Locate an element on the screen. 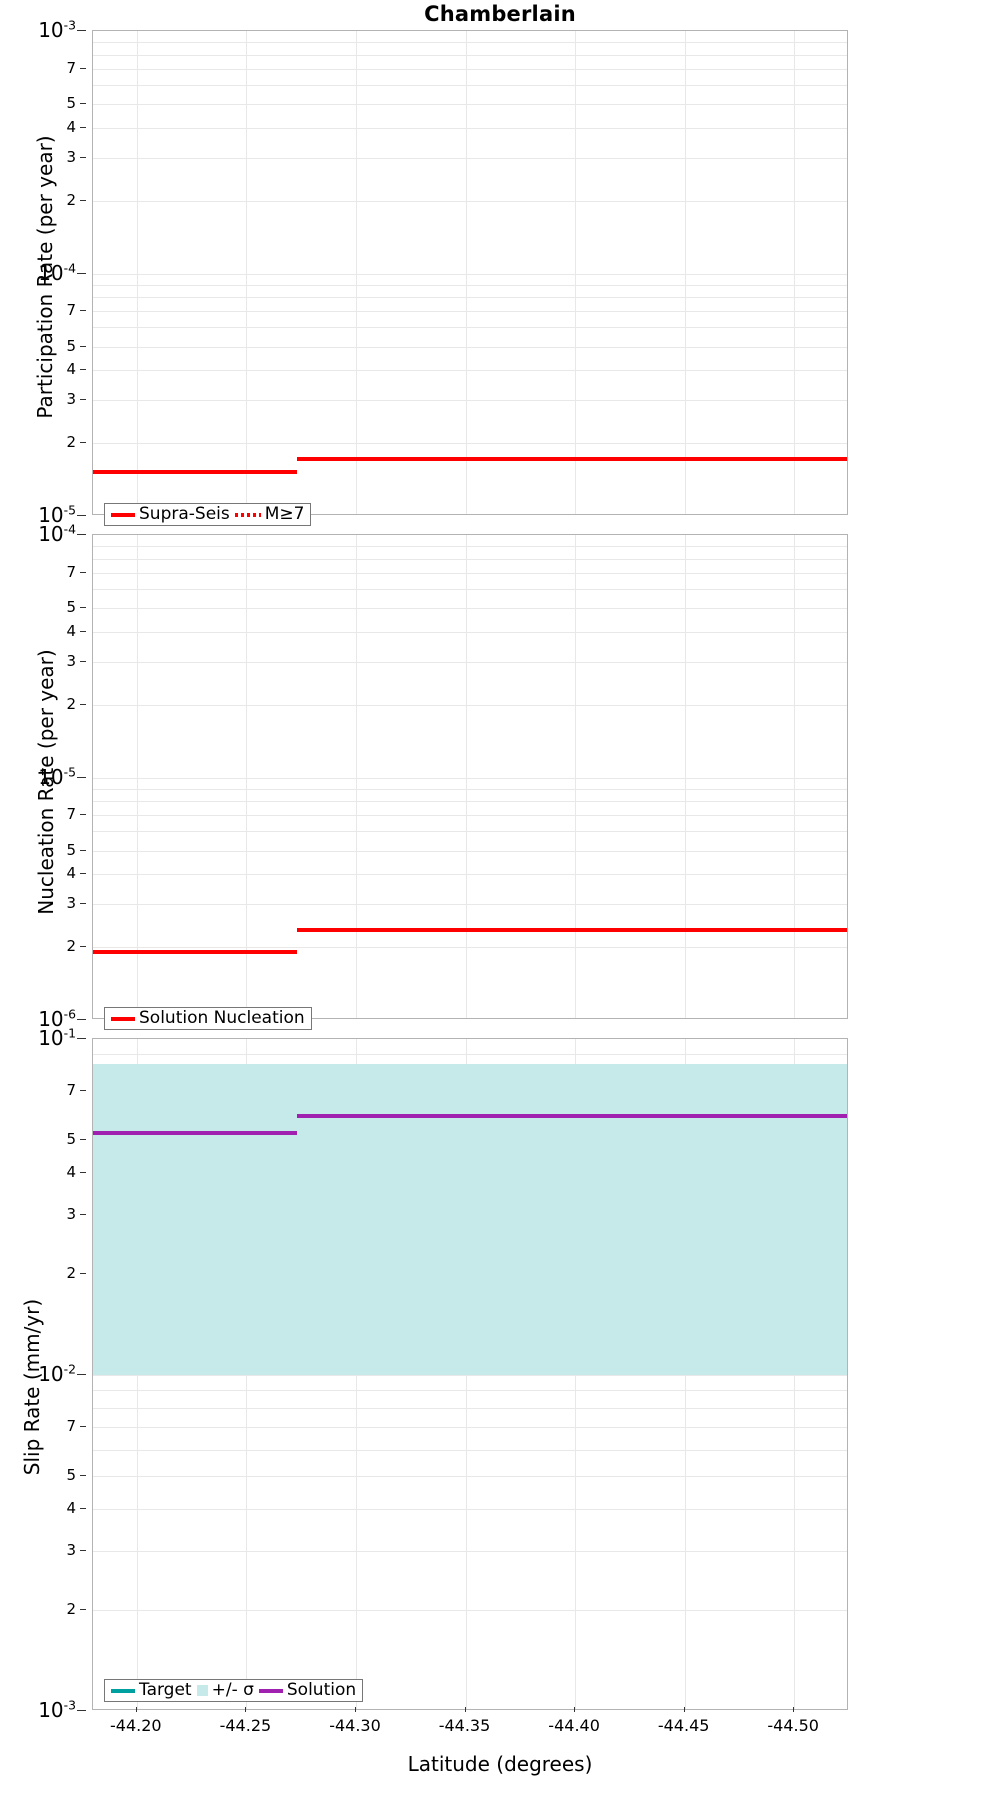  panel1-legend: Supra-Seis M≥7 is located at coordinates (208, 514).